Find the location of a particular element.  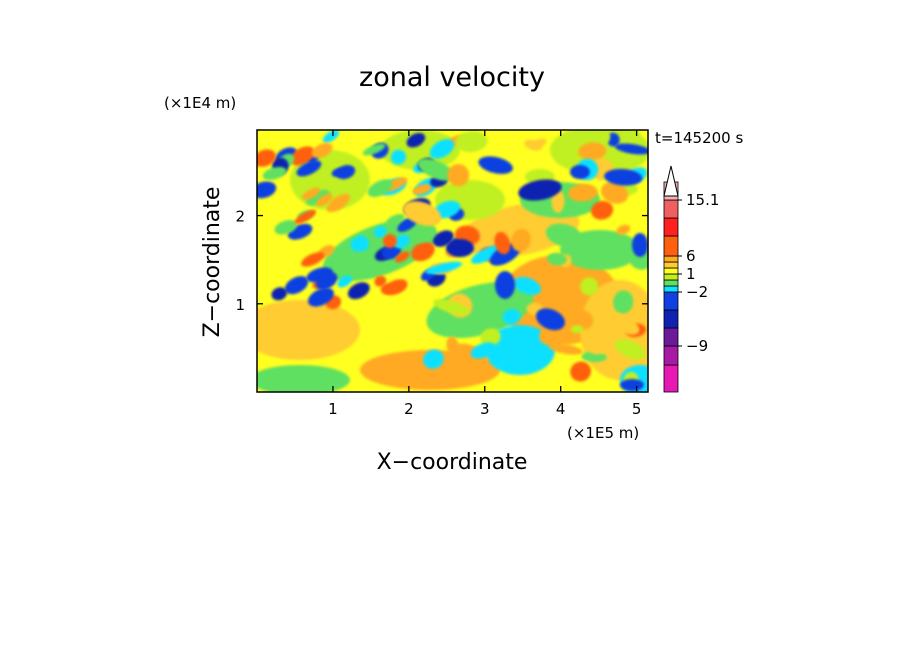

colorbar-label: 6 is located at coordinates (691, 256).